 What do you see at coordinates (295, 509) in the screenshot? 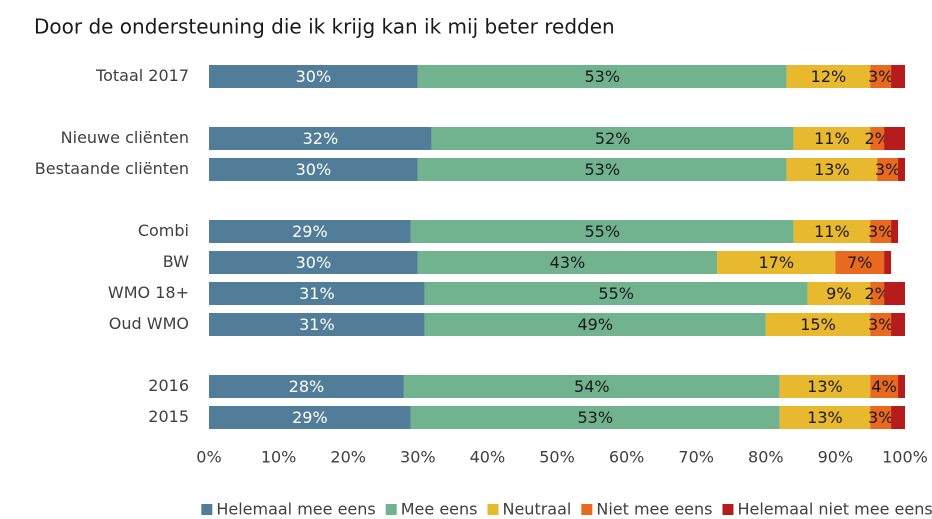
I see `legend-label: Helemaal mee eens` at bounding box center [295, 509].